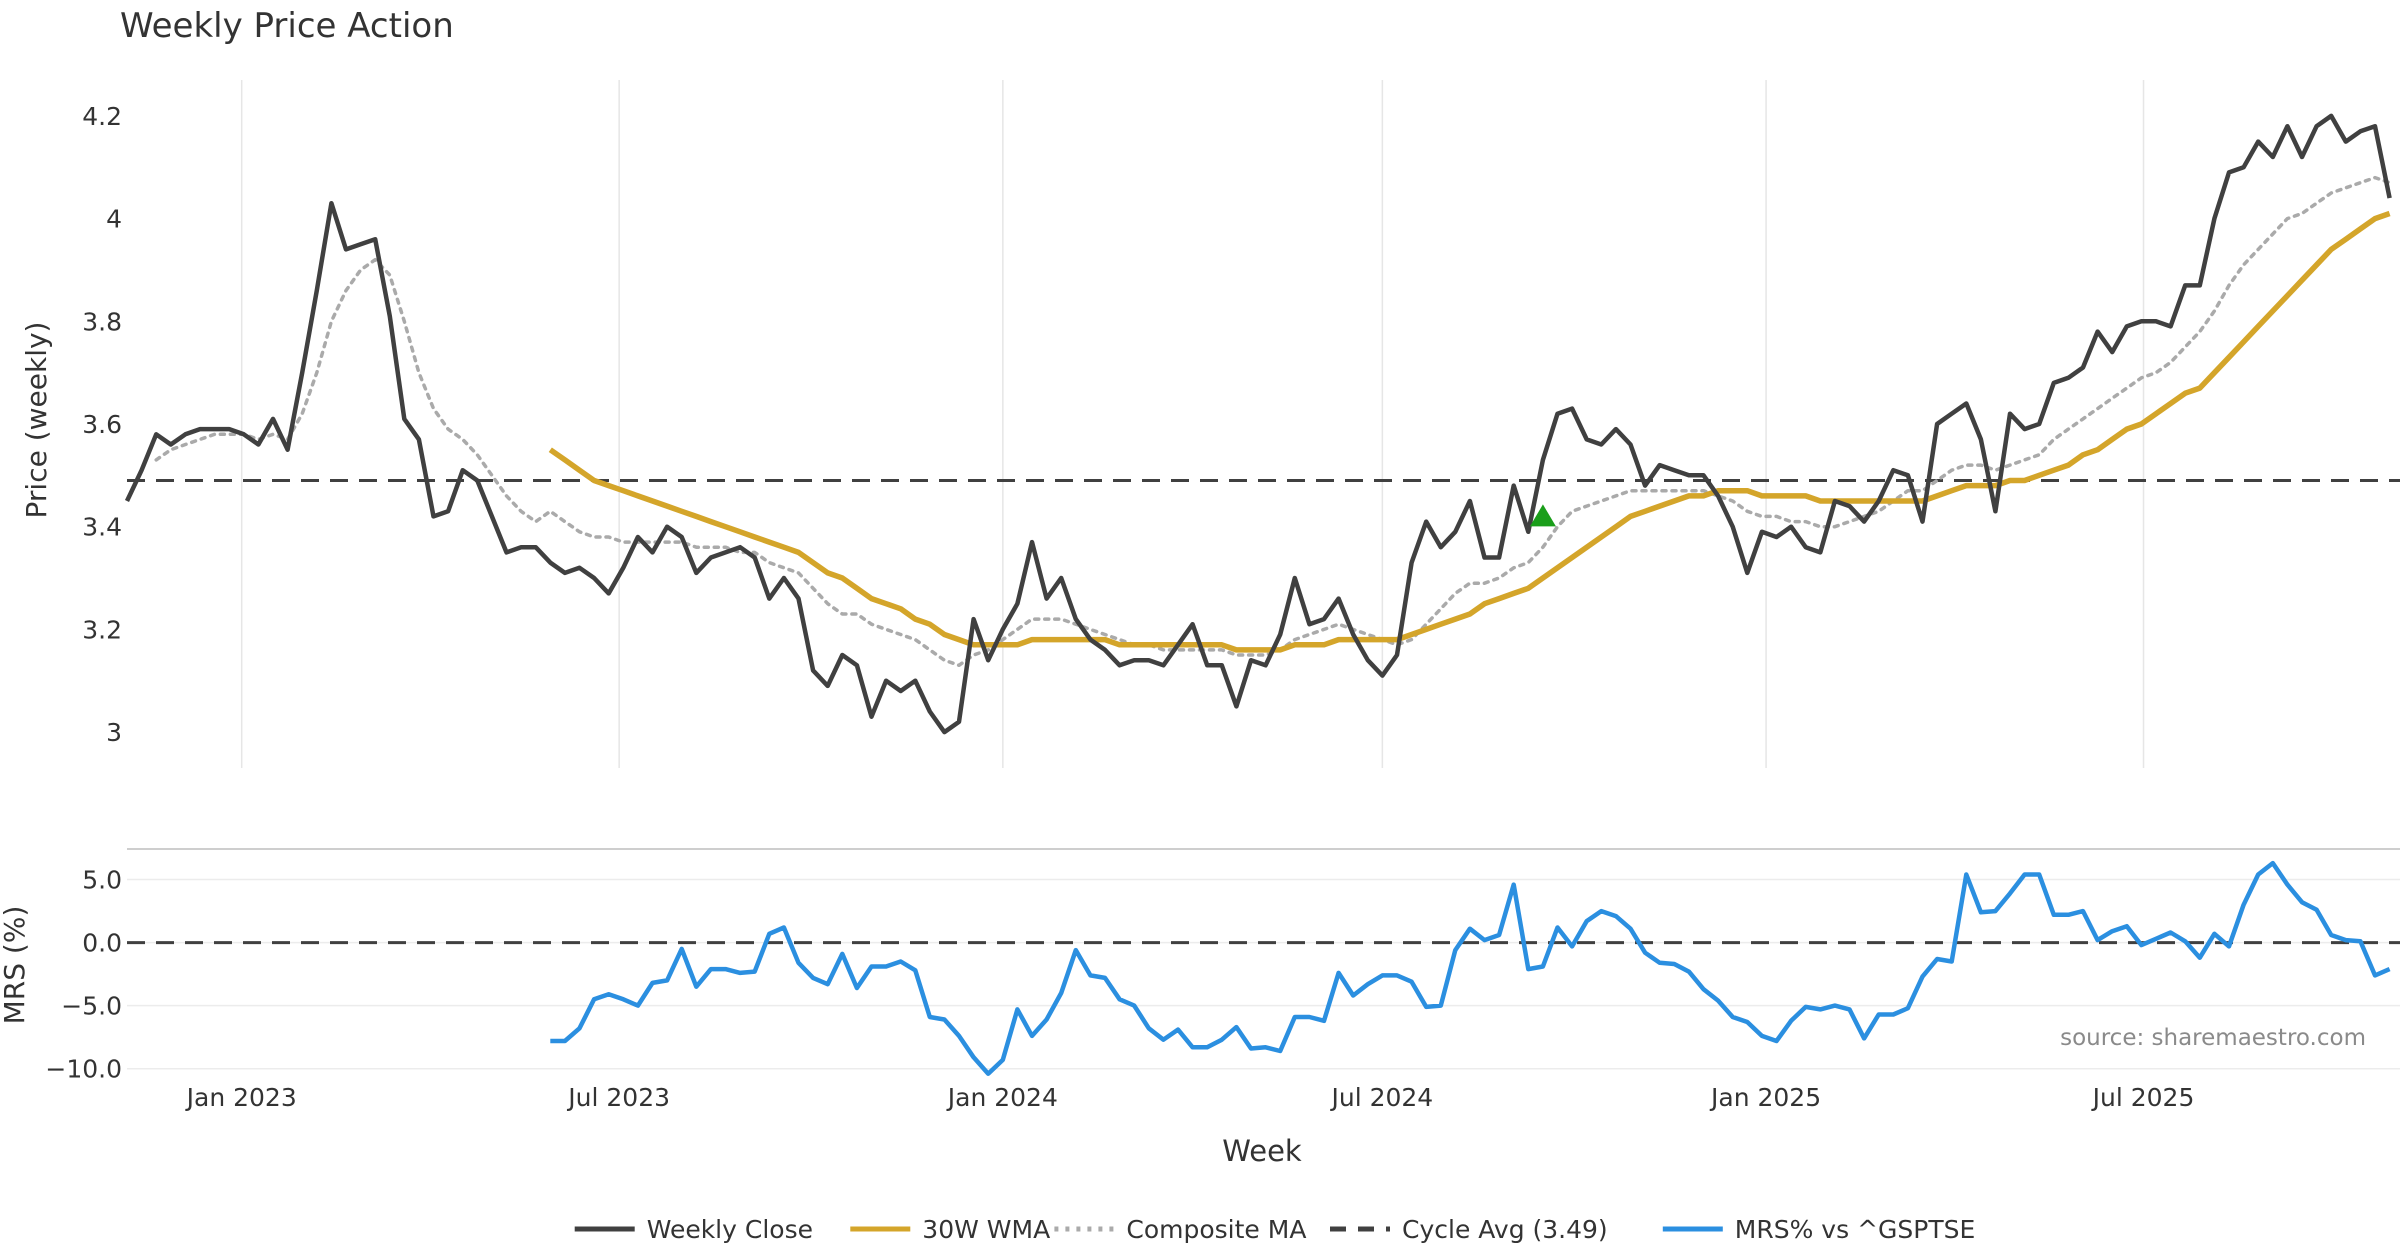  Describe the element at coordinates (102, 943) in the screenshot. I see `mrs-y-tick-label: 0.0` at that location.